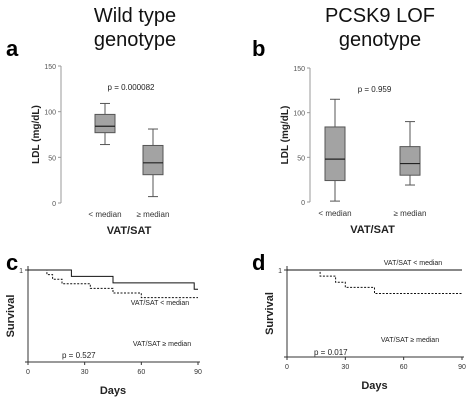 This screenshot has height=416, width=472. Describe the element at coordinates (131, 87) in the screenshot. I see `p-value-0: p = 0.000082` at that location.